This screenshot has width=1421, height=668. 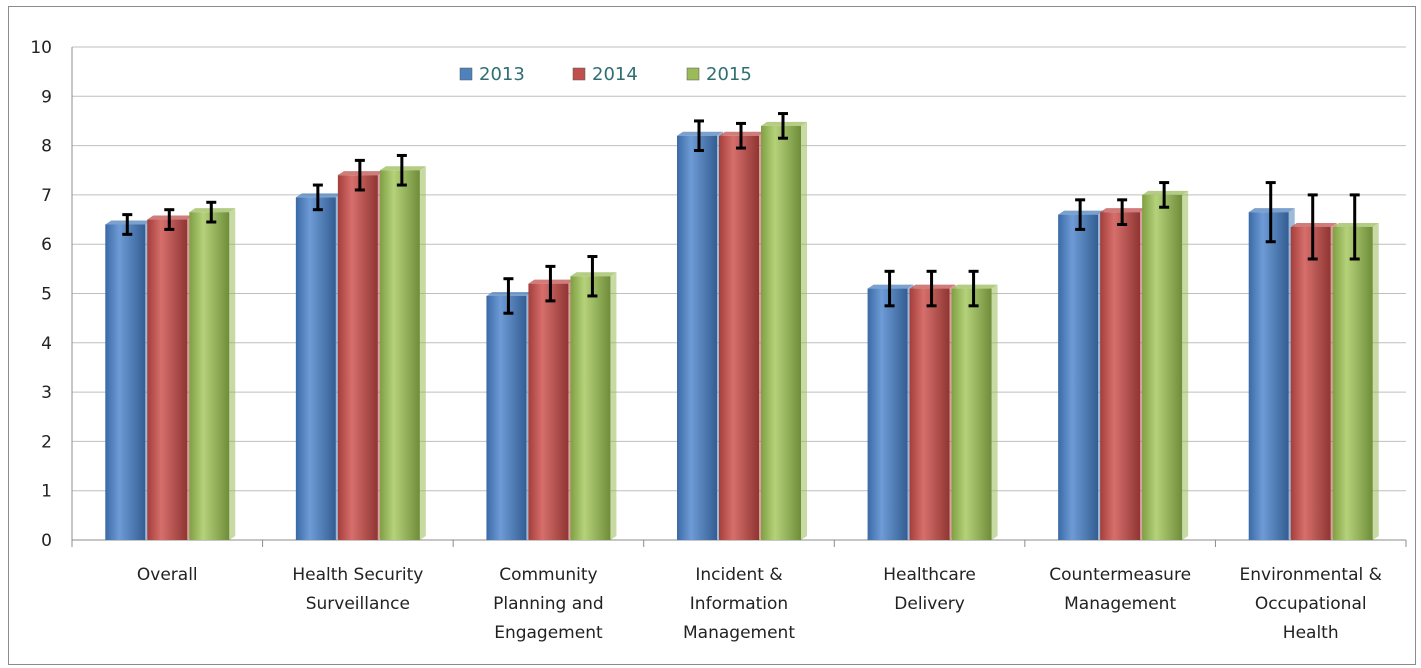 I want to click on legend-swatch-2014, so click(x=579, y=74).